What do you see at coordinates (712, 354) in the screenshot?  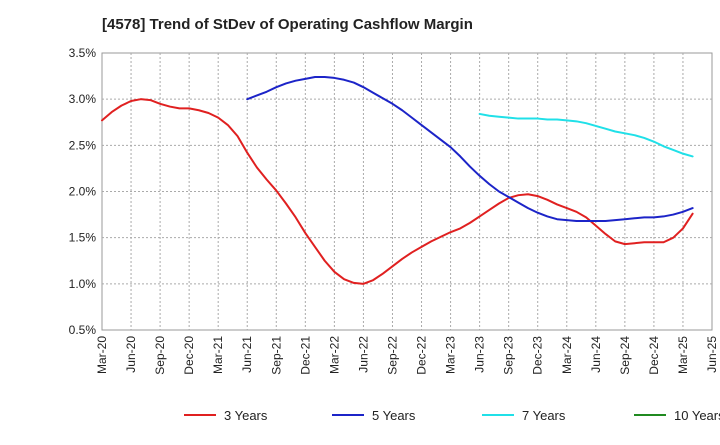 I see `x-tick-label: Jun-25` at bounding box center [712, 354].